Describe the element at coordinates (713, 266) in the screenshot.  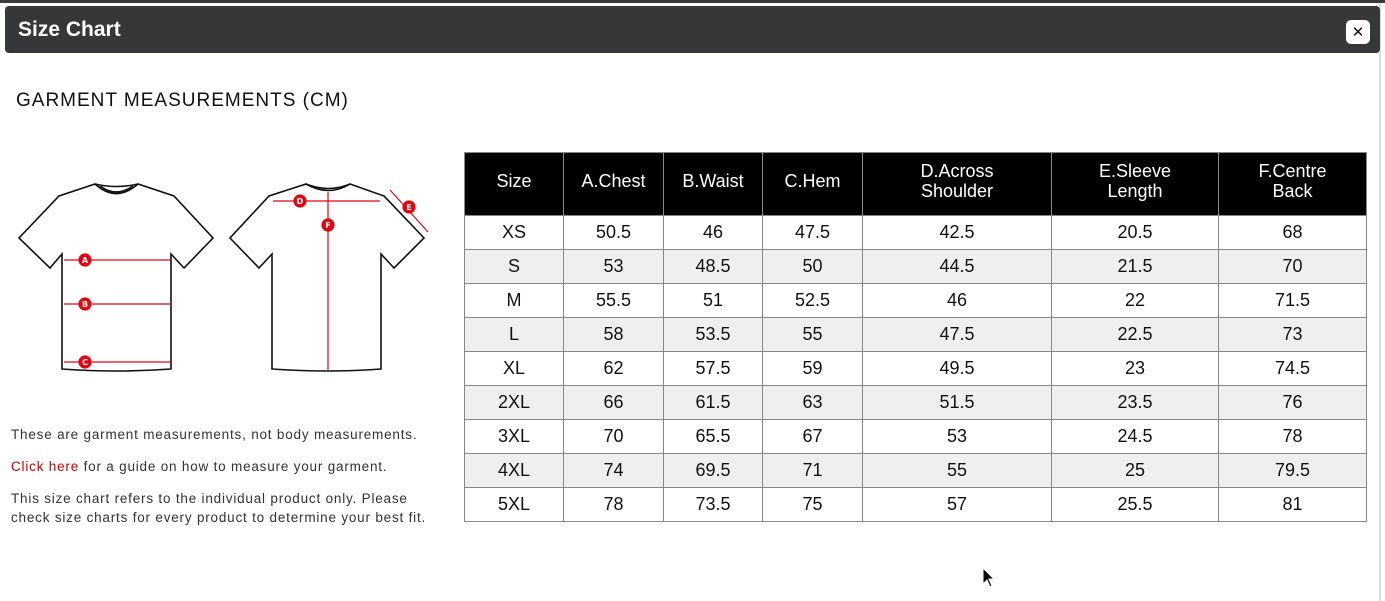
I see `table-cell: 48.5` at that location.